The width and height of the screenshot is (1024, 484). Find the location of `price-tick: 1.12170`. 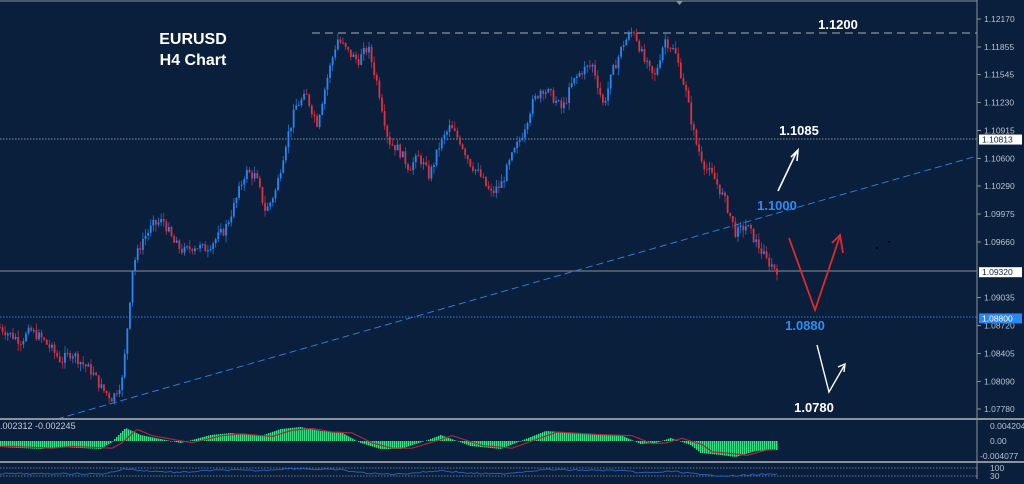

price-tick: 1.12170 is located at coordinates (999, 19).